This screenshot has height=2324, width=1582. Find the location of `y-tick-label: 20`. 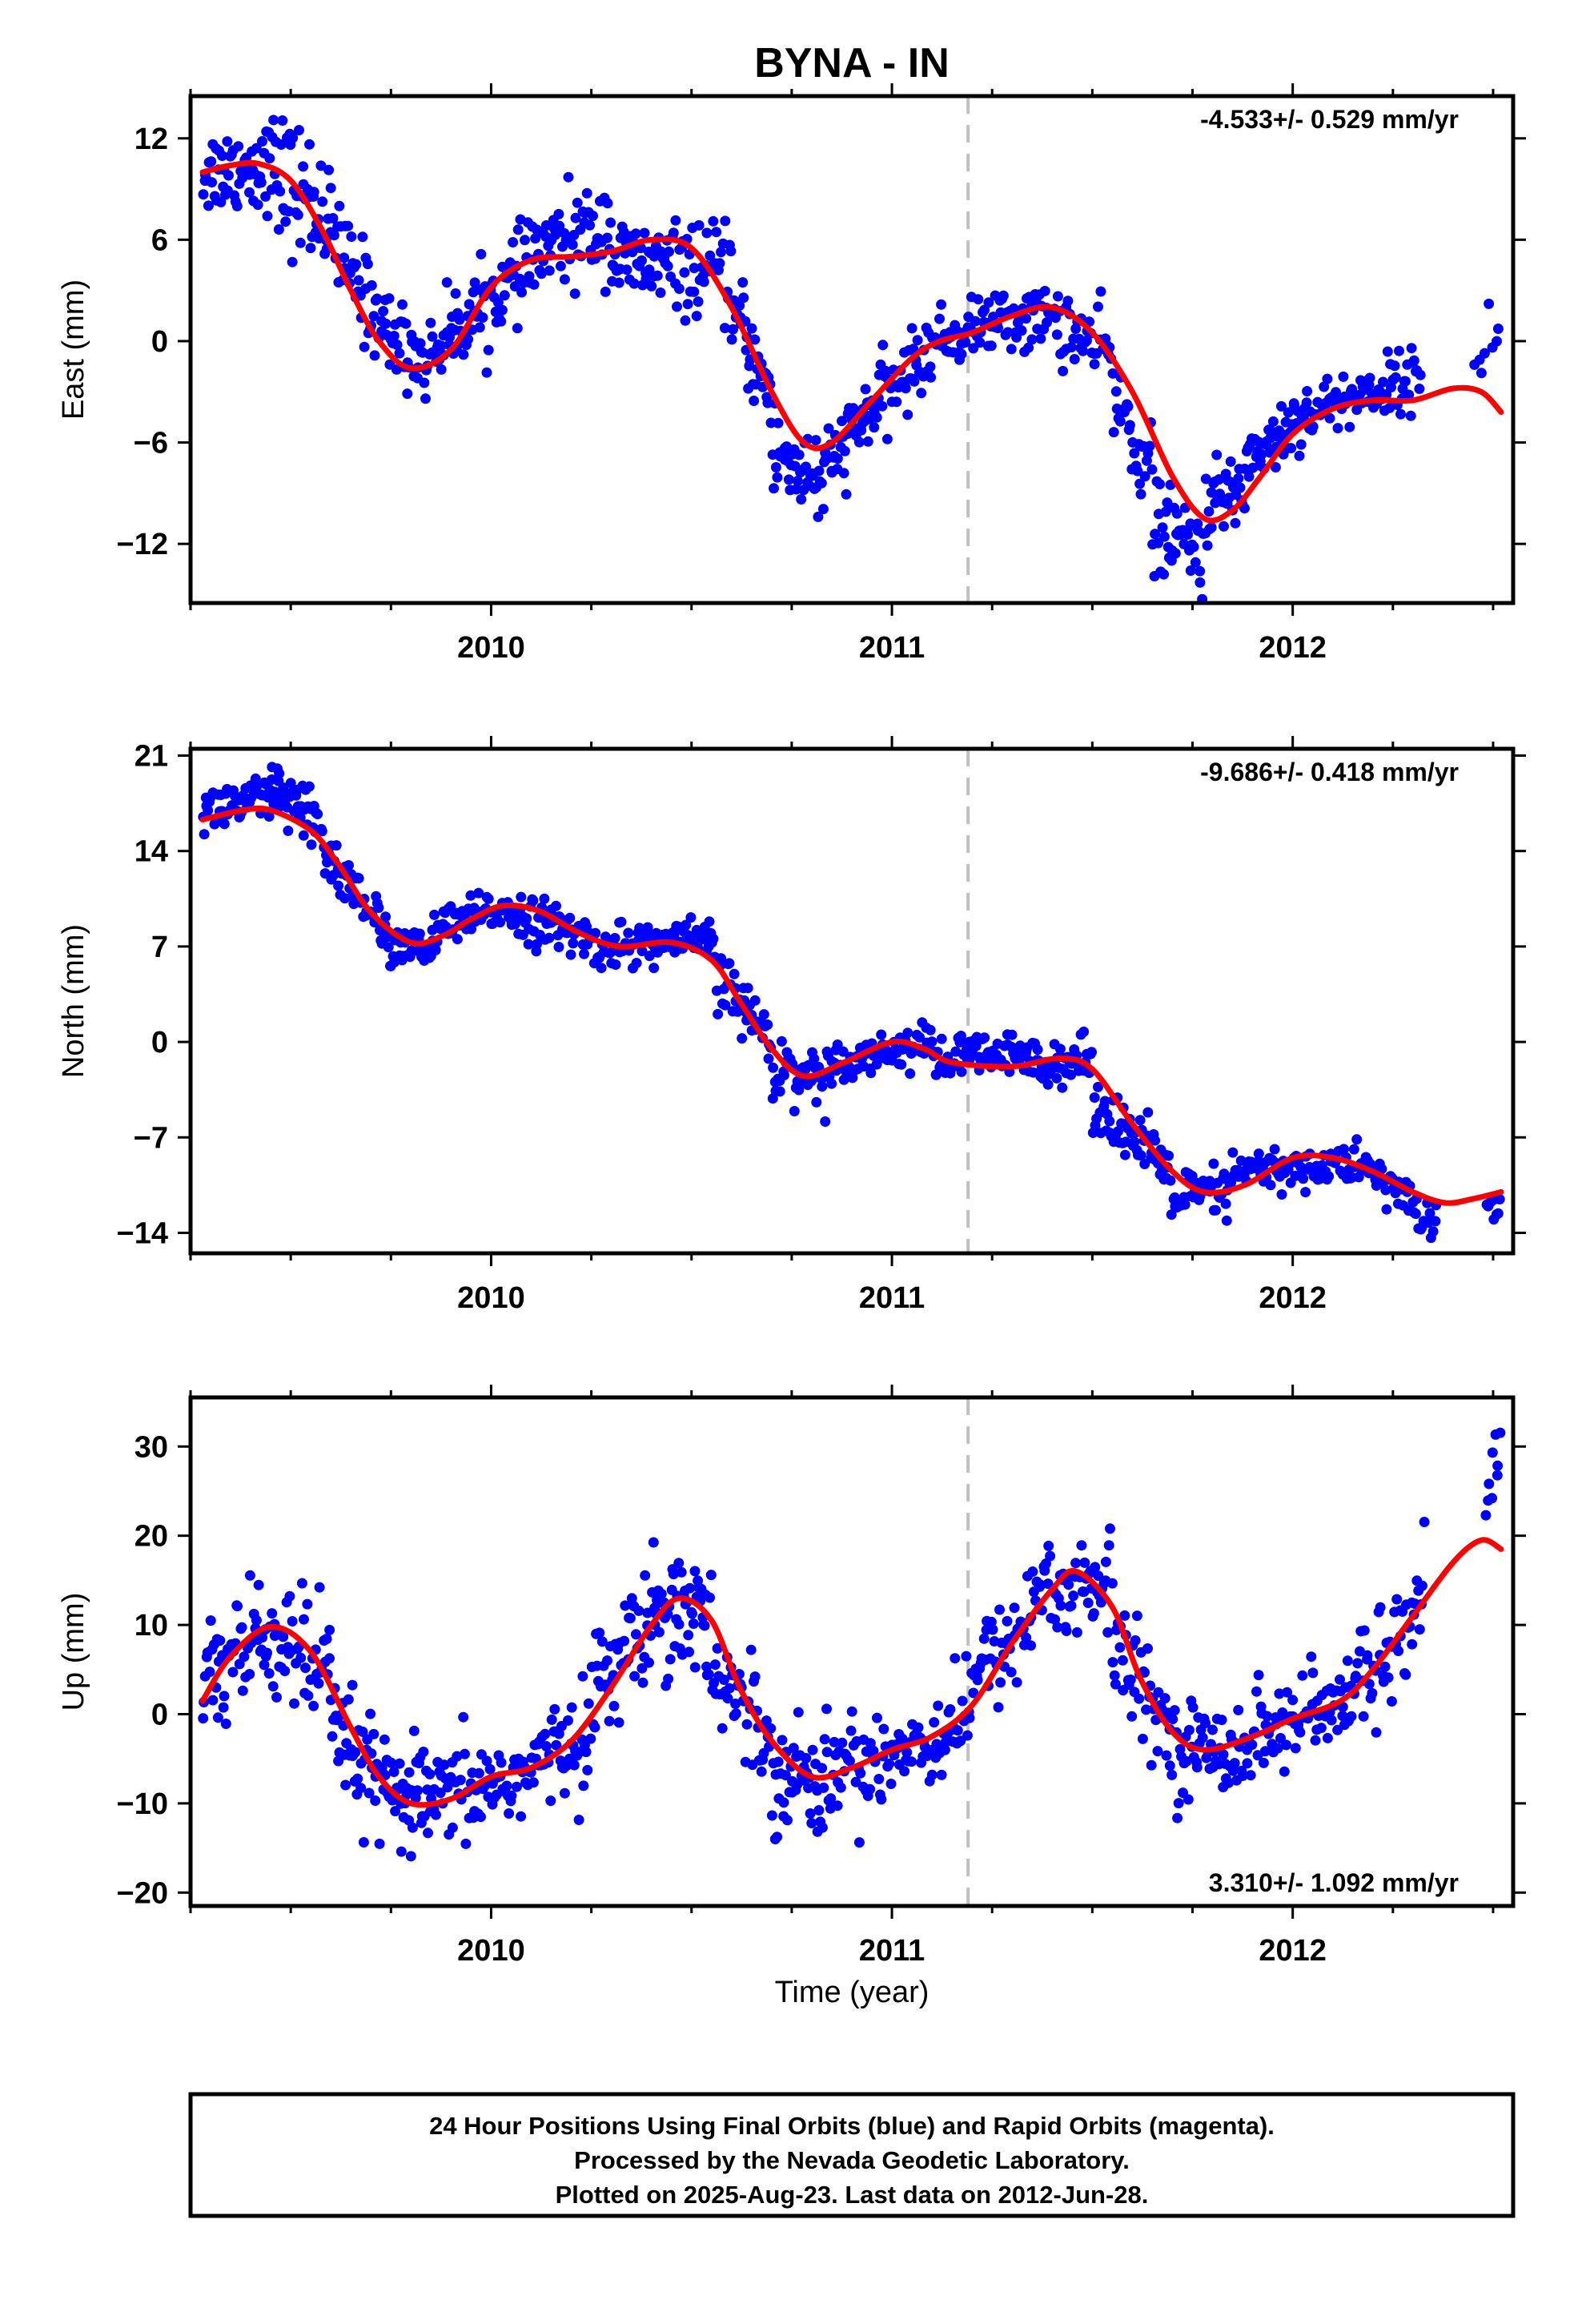

y-tick-label: 20 is located at coordinates (151, 1537).